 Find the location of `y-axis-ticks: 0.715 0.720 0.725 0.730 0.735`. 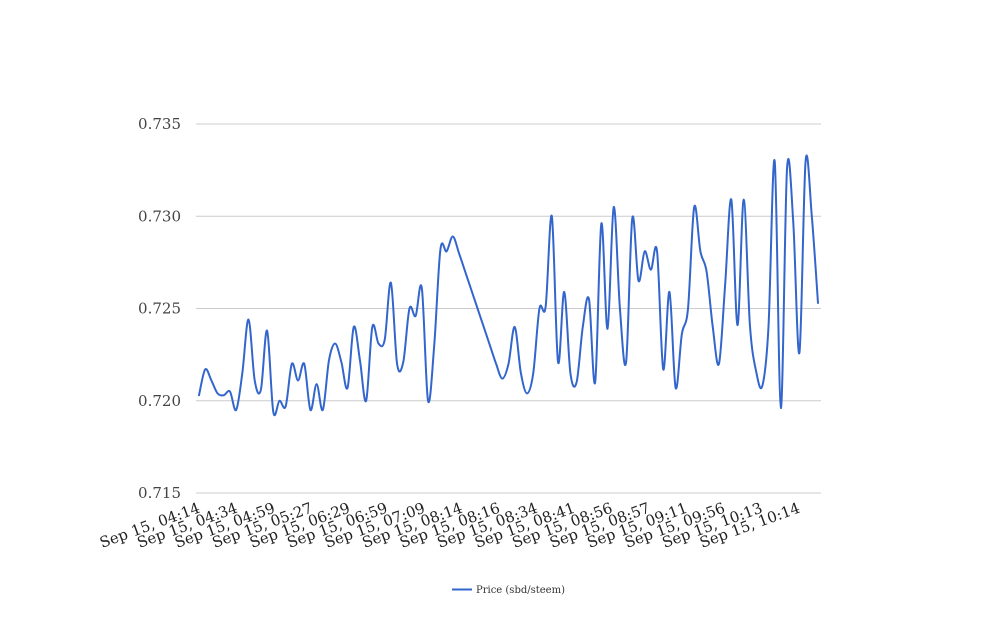

y-axis-ticks: 0.715 0.720 0.725 0.730 0.735 is located at coordinates (159, 308).